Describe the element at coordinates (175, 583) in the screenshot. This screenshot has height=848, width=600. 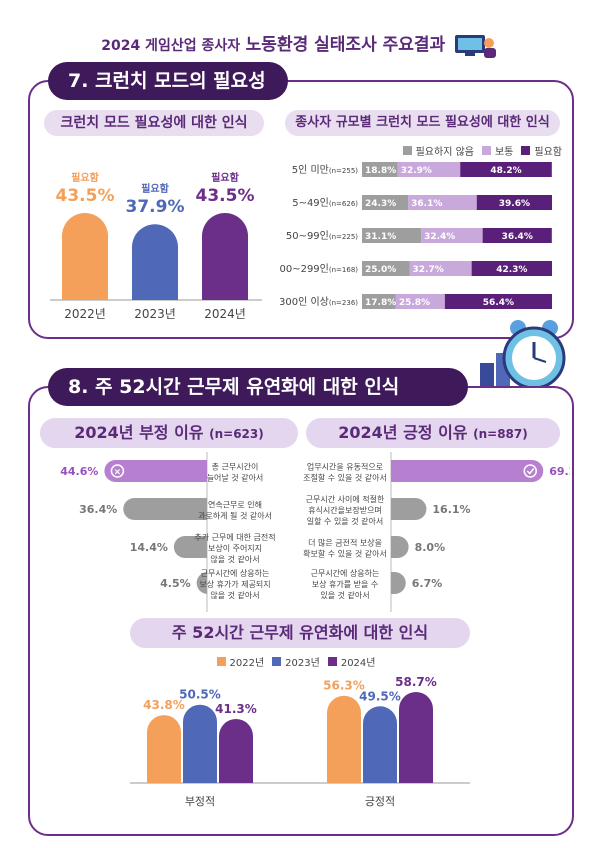
I see `neg-value-3: 4.5%` at that location.